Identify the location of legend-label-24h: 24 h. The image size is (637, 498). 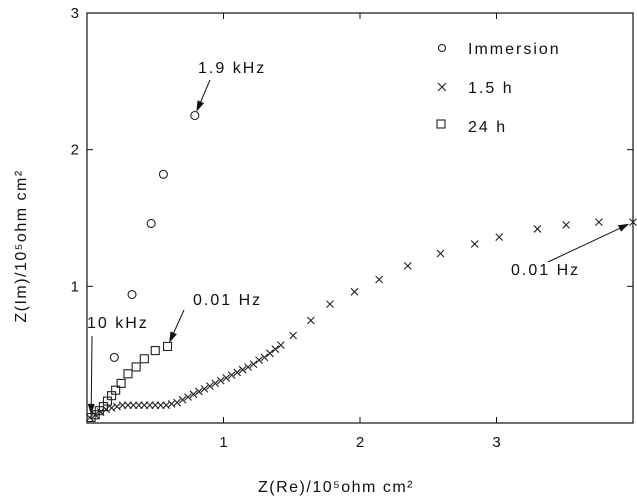
(487, 127).